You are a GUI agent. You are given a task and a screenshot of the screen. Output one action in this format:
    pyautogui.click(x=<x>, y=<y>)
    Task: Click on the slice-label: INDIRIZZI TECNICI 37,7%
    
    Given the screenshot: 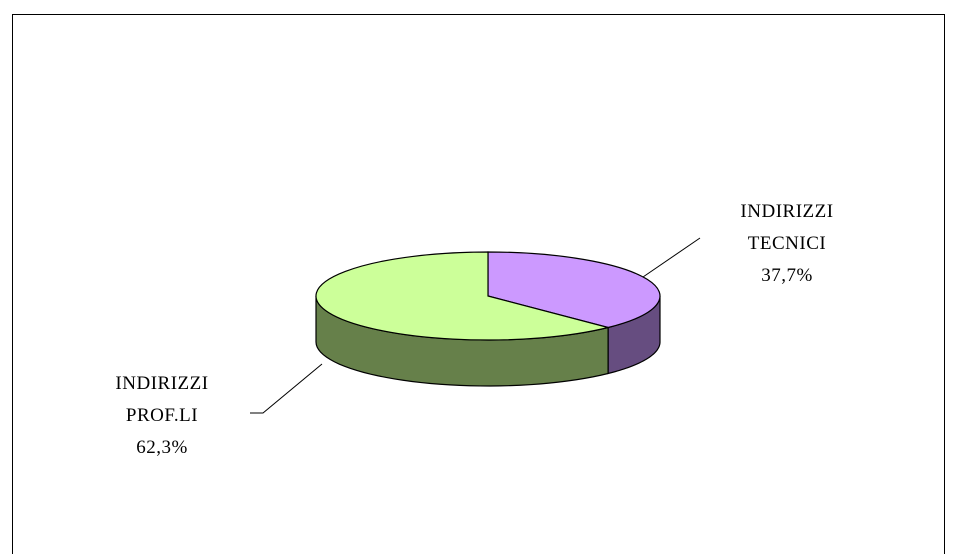 What is the action you would take?
    pyautogui.click(x=787, y=244)
    